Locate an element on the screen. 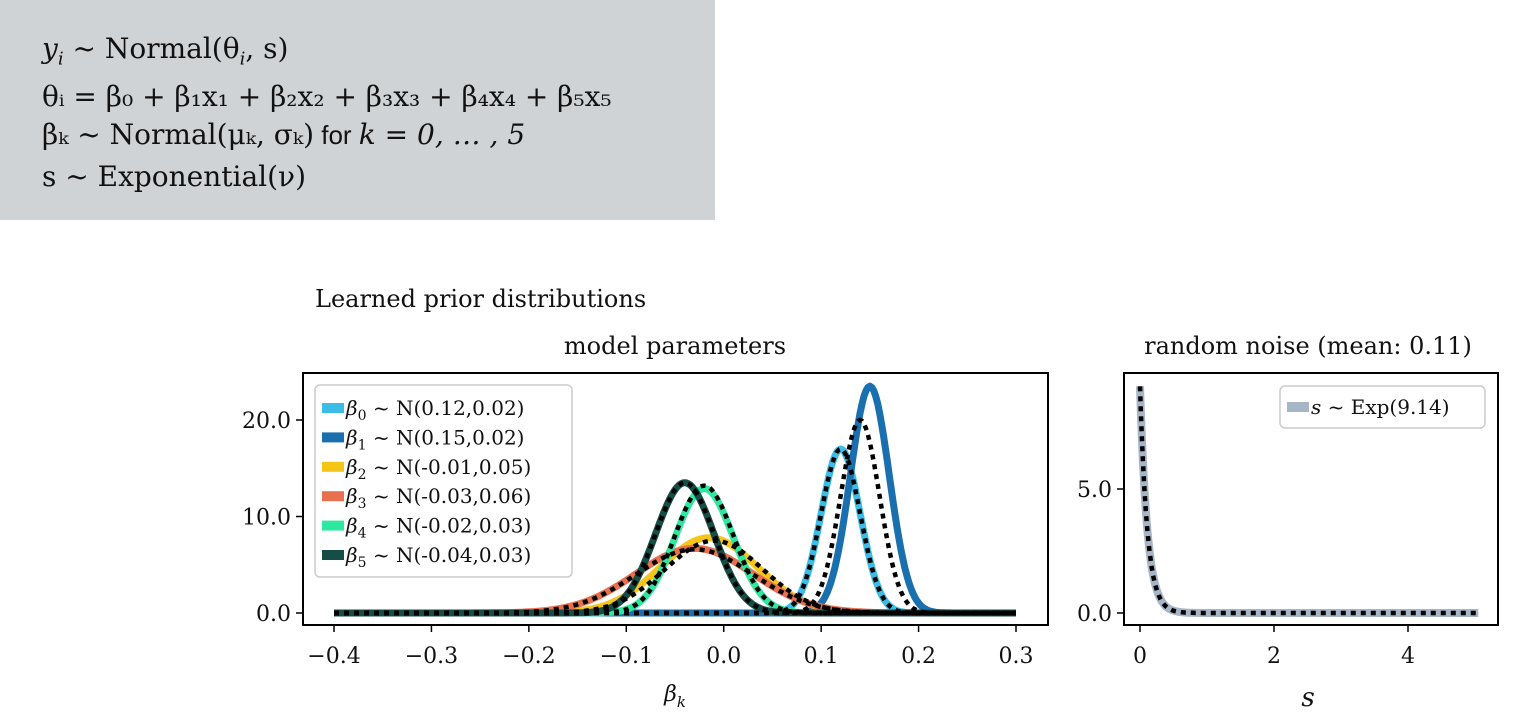  x-tick-label: 4 is located at coordinates (1408, 656).